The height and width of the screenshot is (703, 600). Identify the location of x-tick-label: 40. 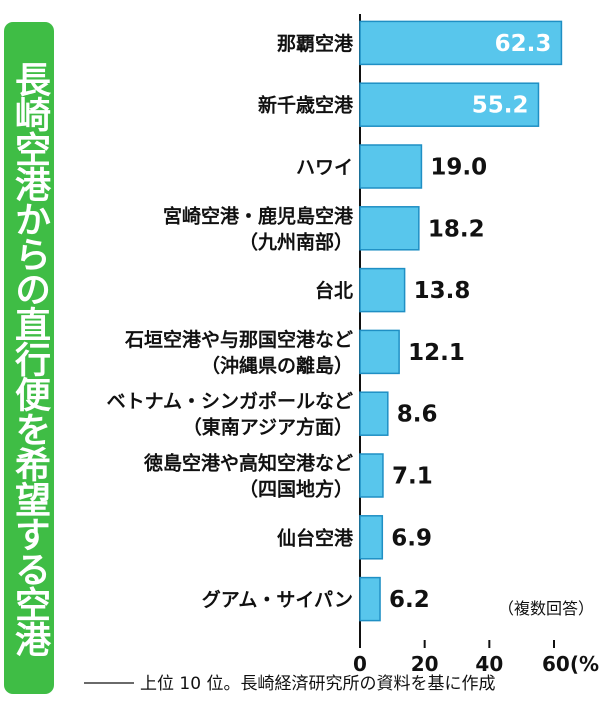
(489, 664).